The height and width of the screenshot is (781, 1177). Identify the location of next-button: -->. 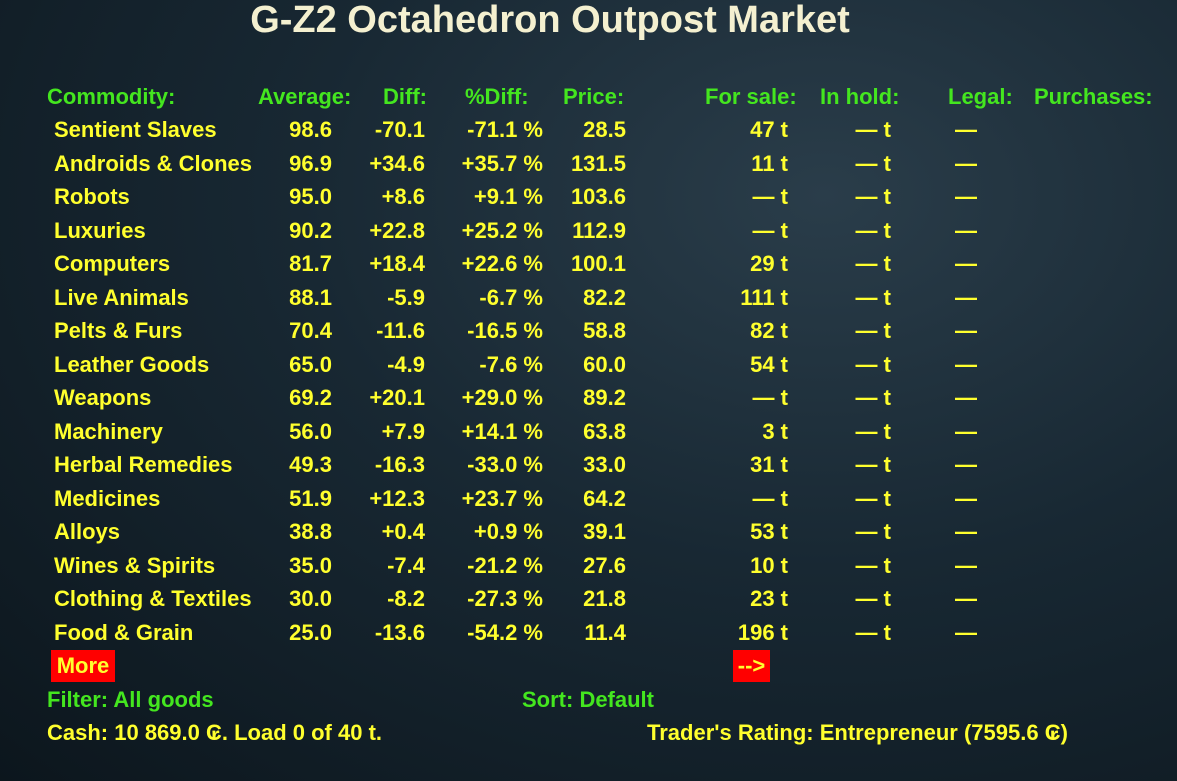
(751, 666).